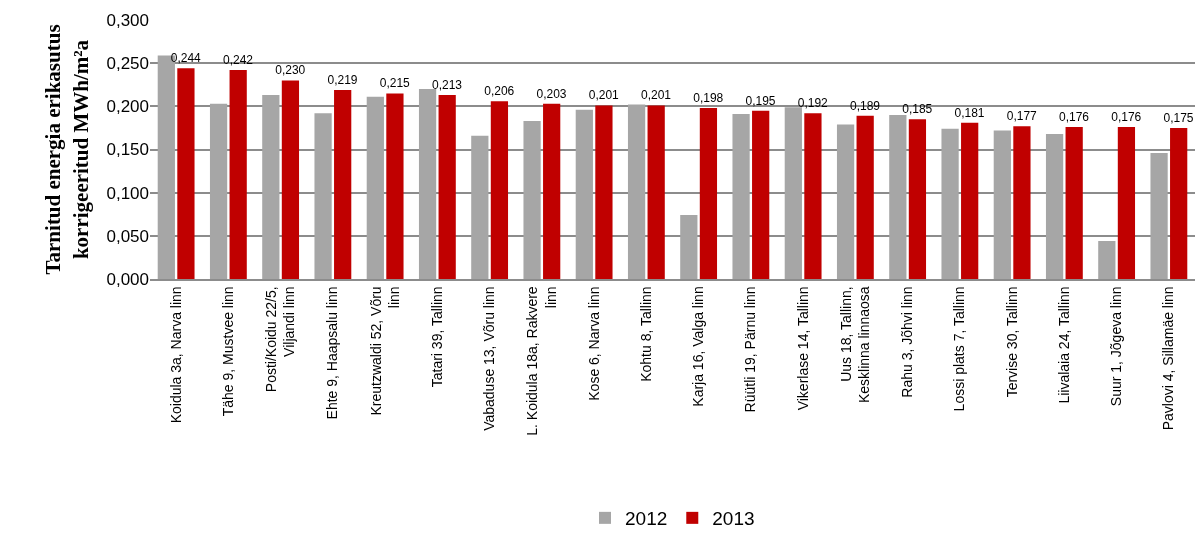  I want to click on x-tick-label: Uus 18, Tallinn, Kesklinna linnaosa, so click(855, 345).